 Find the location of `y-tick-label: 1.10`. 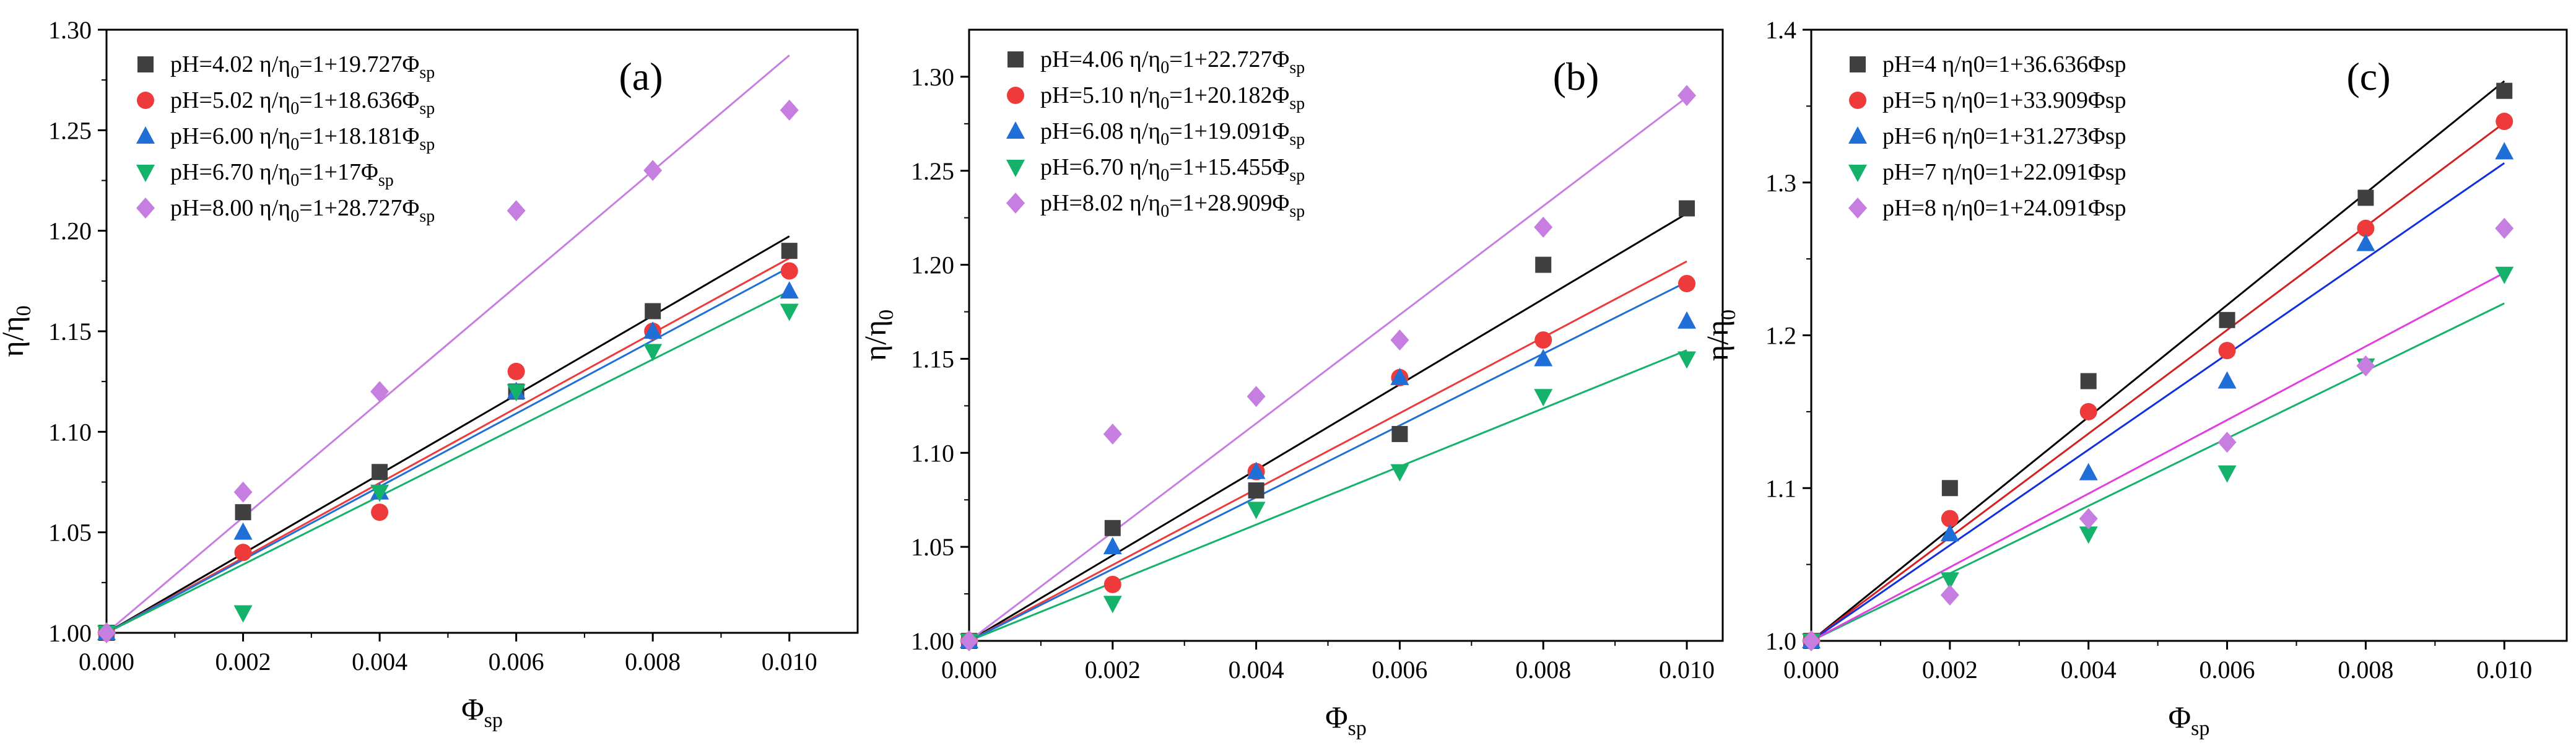

y-tick-label: 1.10 is located at coordinates (70, 432).